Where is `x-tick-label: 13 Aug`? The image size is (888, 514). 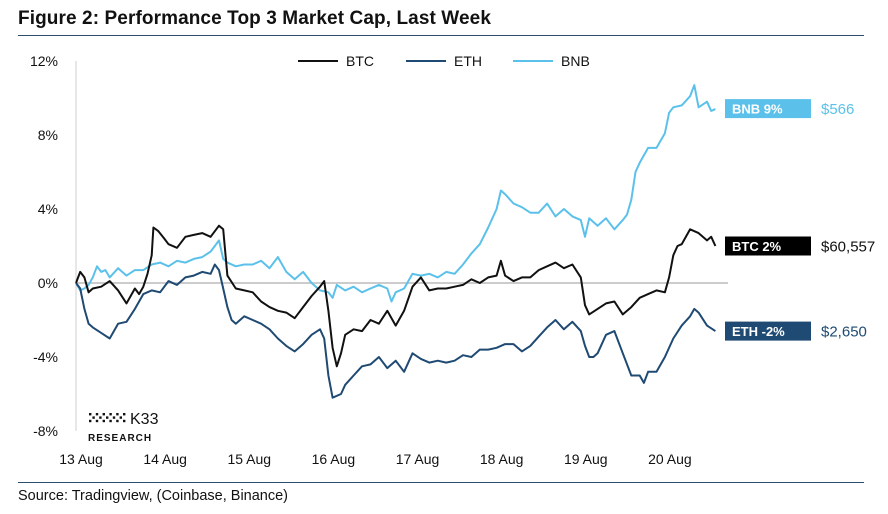
x-tick-label: 13 Aug is located at coordinates (81, 459).